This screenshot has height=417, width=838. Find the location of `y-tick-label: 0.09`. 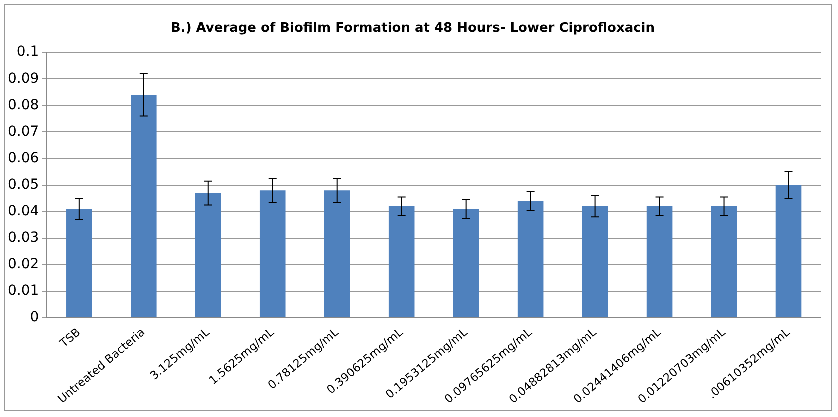

y-tick-label: 0.09 is located at coordinates (24, 78).